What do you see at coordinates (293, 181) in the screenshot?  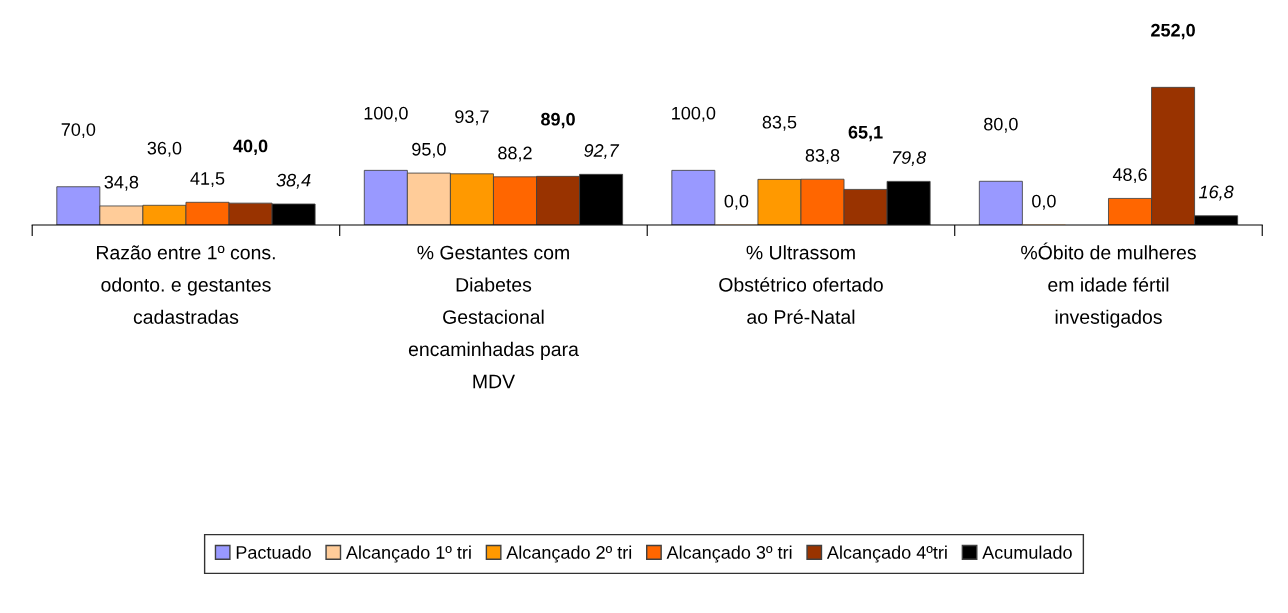 I see `data-label: 38,4` at bounding box center [293, 181].